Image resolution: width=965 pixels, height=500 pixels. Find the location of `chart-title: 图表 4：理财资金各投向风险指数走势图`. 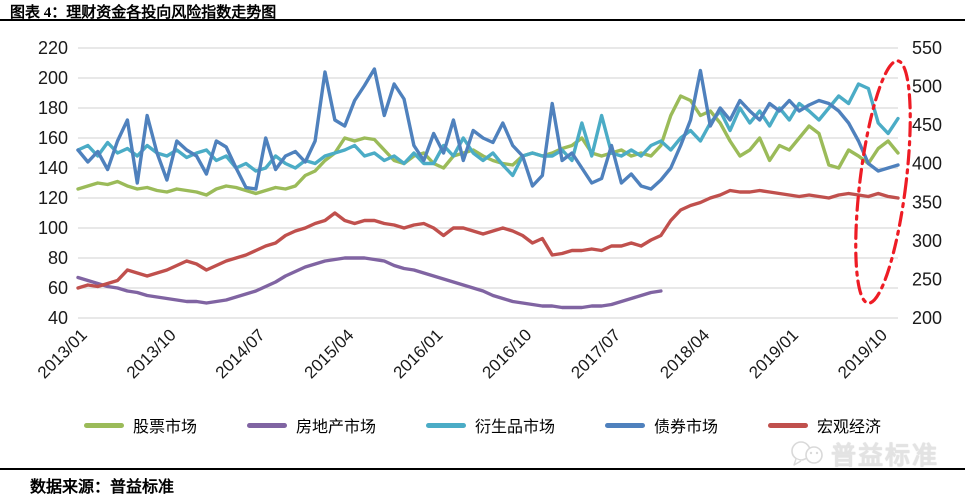

chart-title: 图表 4：理财资金各投向风险指数走势图 is located at coordinates (143, 13).